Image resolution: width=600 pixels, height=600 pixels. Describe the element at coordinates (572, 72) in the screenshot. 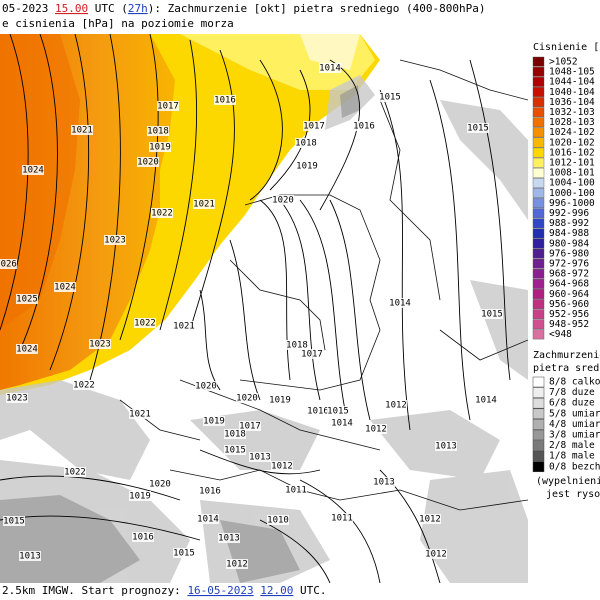

I see `legend-entry: 1048-105` at that location.